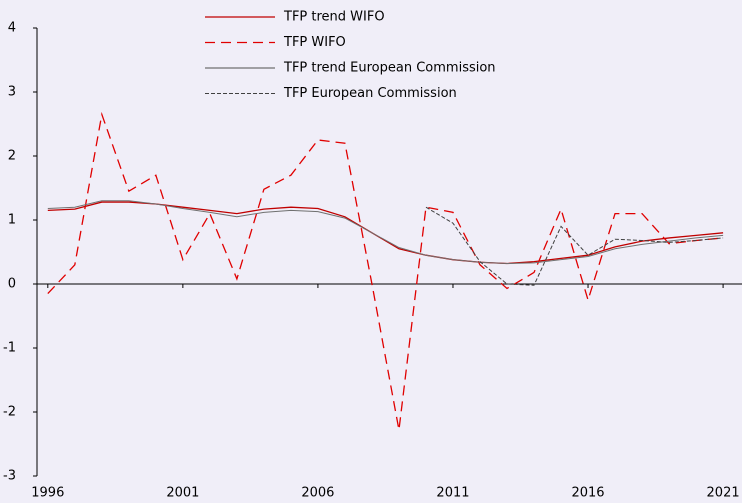  Describe the element at coordinates (12, 220) in the screenshot. I see `y-tick-label: 1` at that location.